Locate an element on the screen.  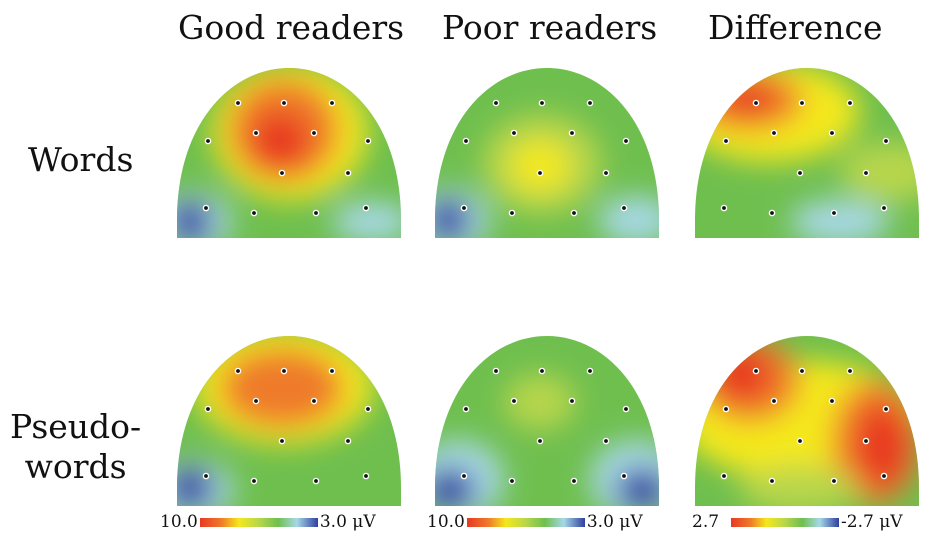
column-title-good-readers: Good readers is located at coordinates (291, 27).